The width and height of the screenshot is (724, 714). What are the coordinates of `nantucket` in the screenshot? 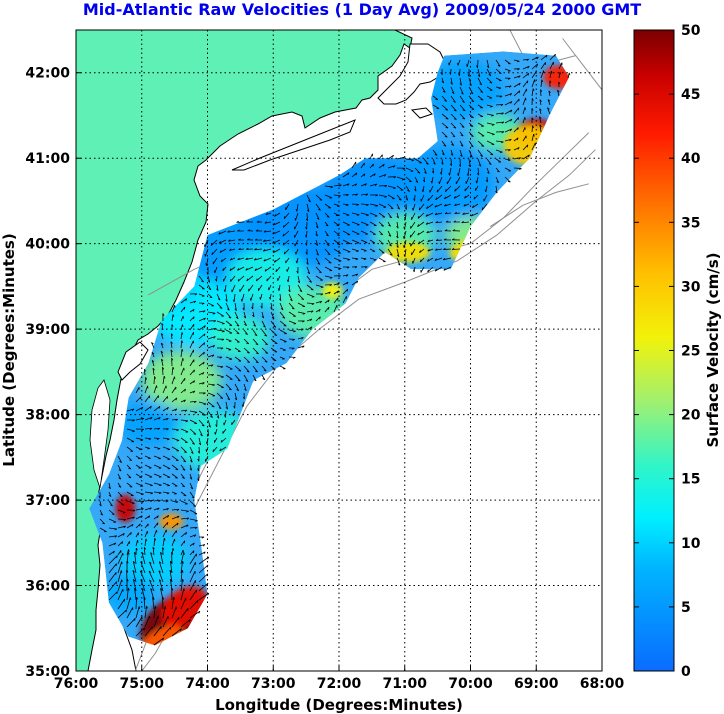 It's located at (421, 113).